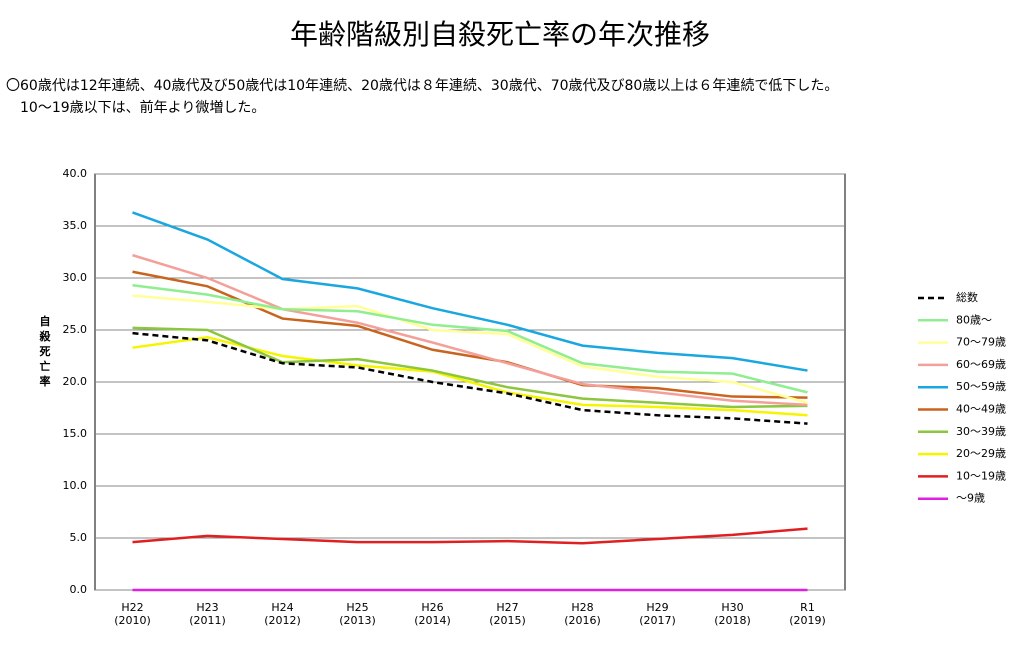 The image size is (1024, 646). Describe the element at coordinates (981, 386) in the screenshot. I see `legend-label: 50～59歳` at that location.